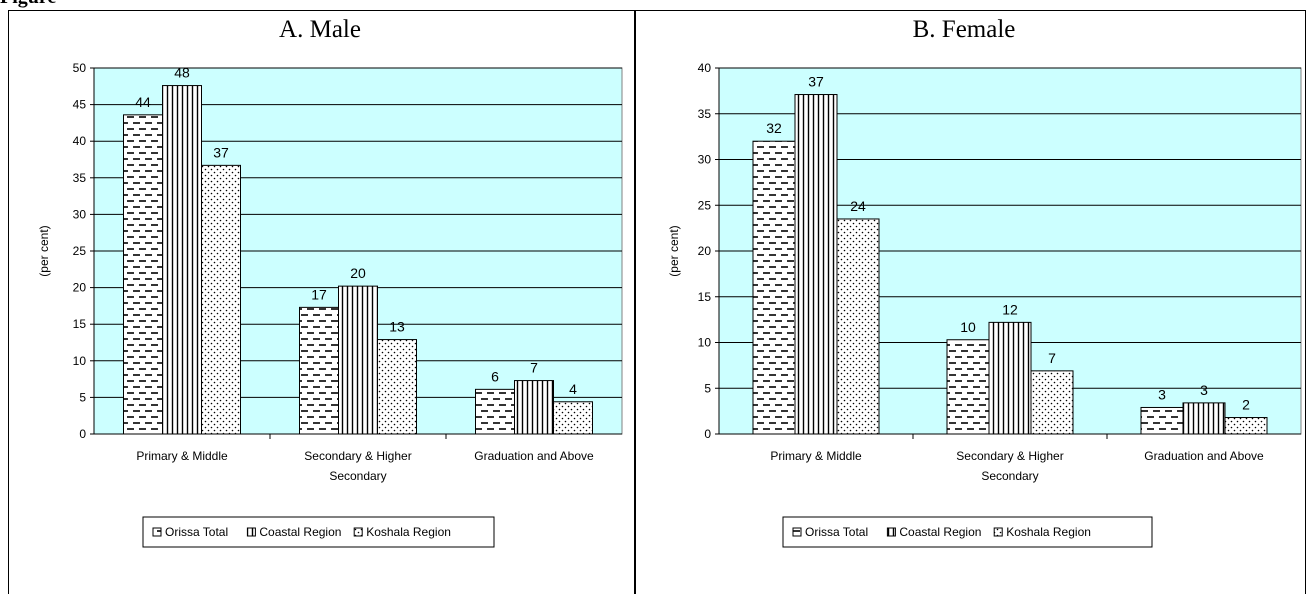  Describe the element at coordinates (397, 327) in the screenshot. I see `data-label: 13` at that location.